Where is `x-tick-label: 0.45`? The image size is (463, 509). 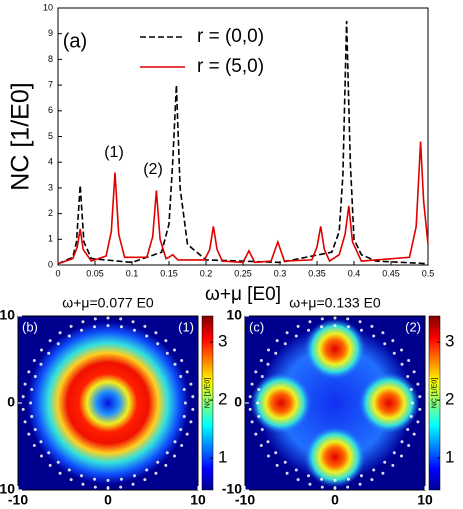
x-tick-label: 0.45 is located at coordinates (391, 273).